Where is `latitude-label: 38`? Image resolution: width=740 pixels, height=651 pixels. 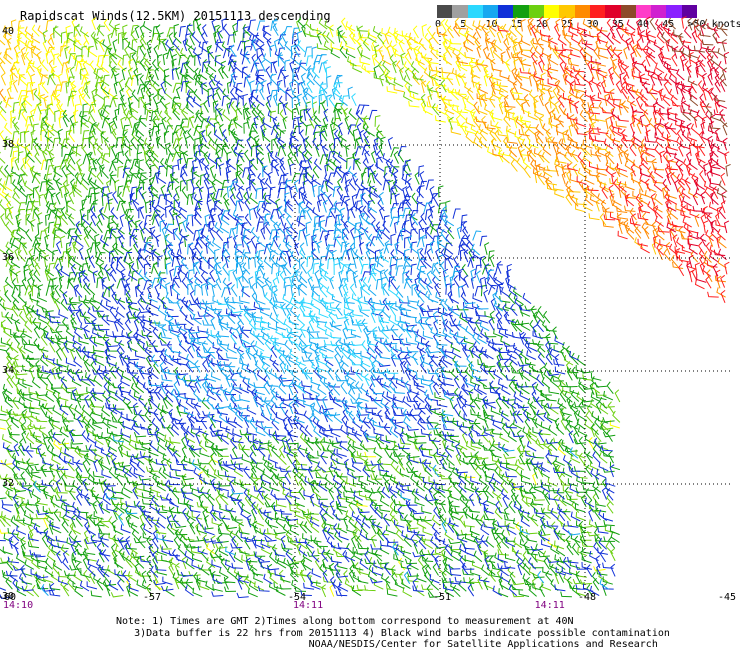 latitude-label: 38 is located at coordinates (8, 144).